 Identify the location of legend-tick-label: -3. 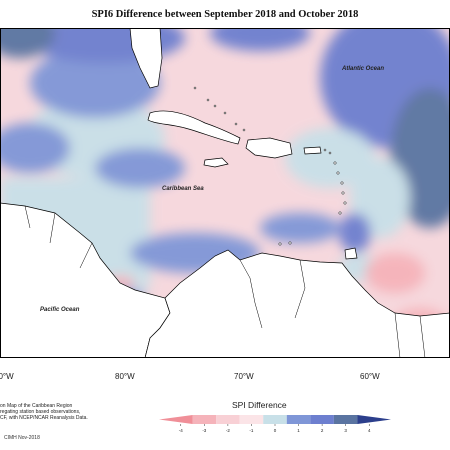
(204, 430).